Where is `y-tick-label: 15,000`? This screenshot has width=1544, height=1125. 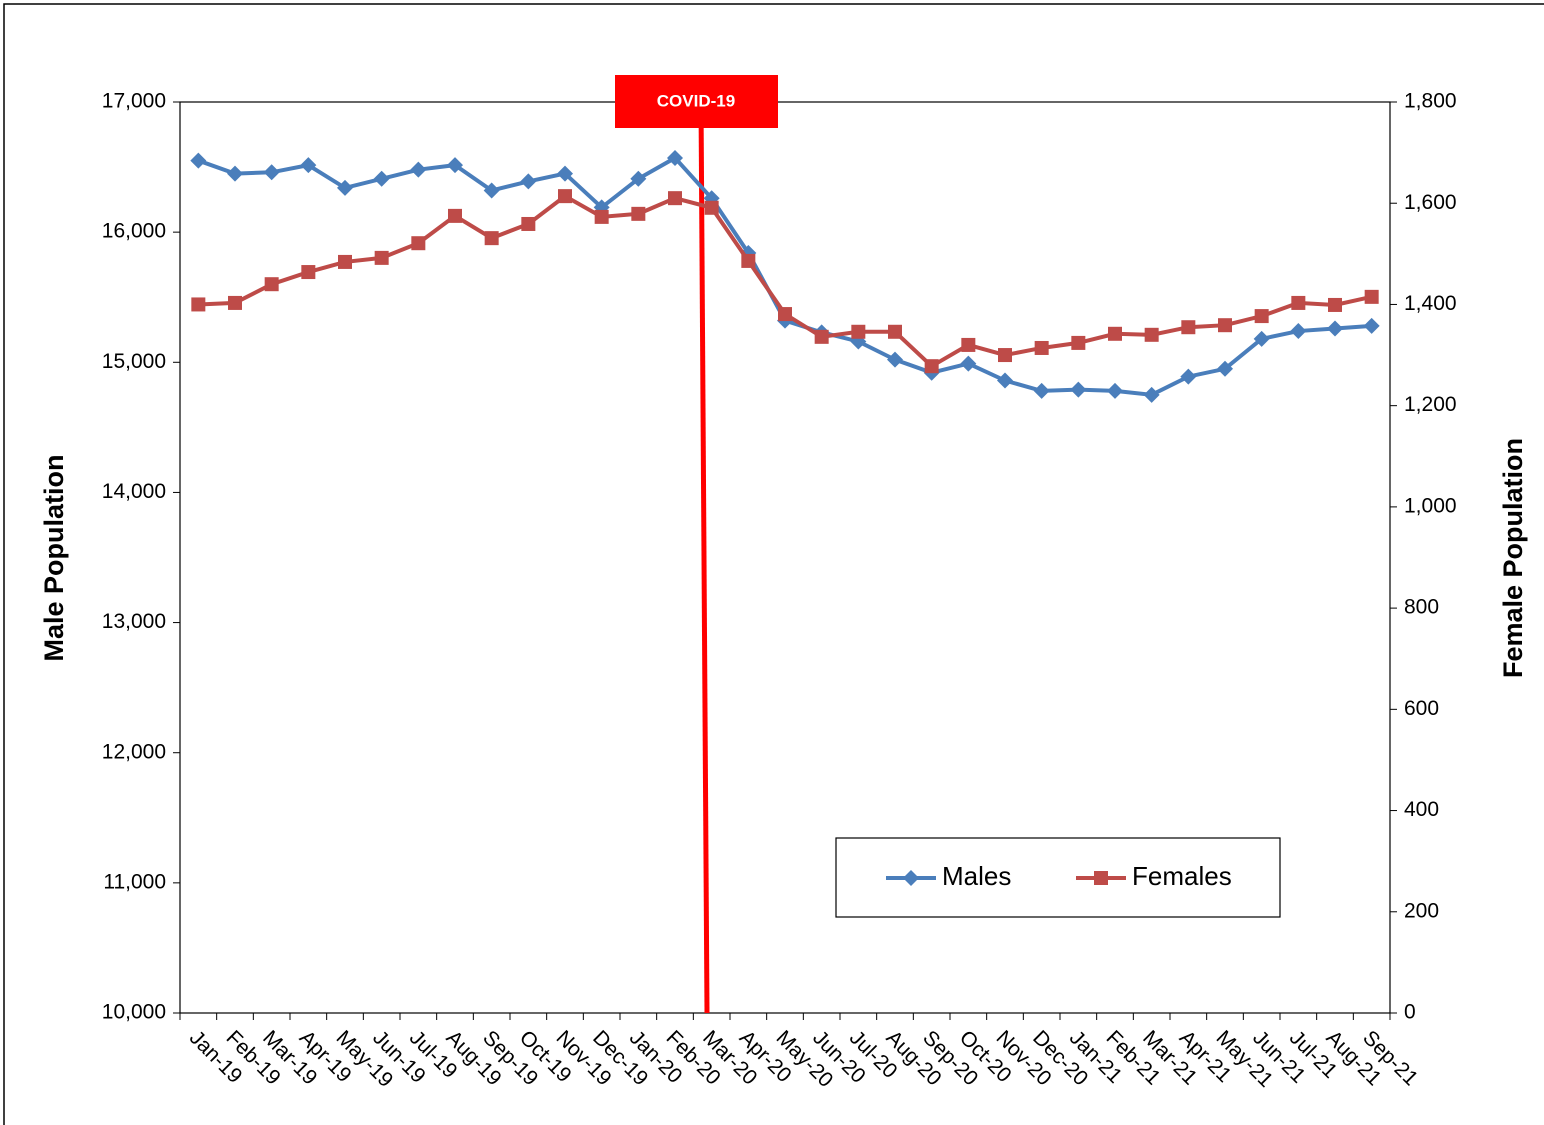 y-tick-label: 15,000 is located at coordinates (134, 361).